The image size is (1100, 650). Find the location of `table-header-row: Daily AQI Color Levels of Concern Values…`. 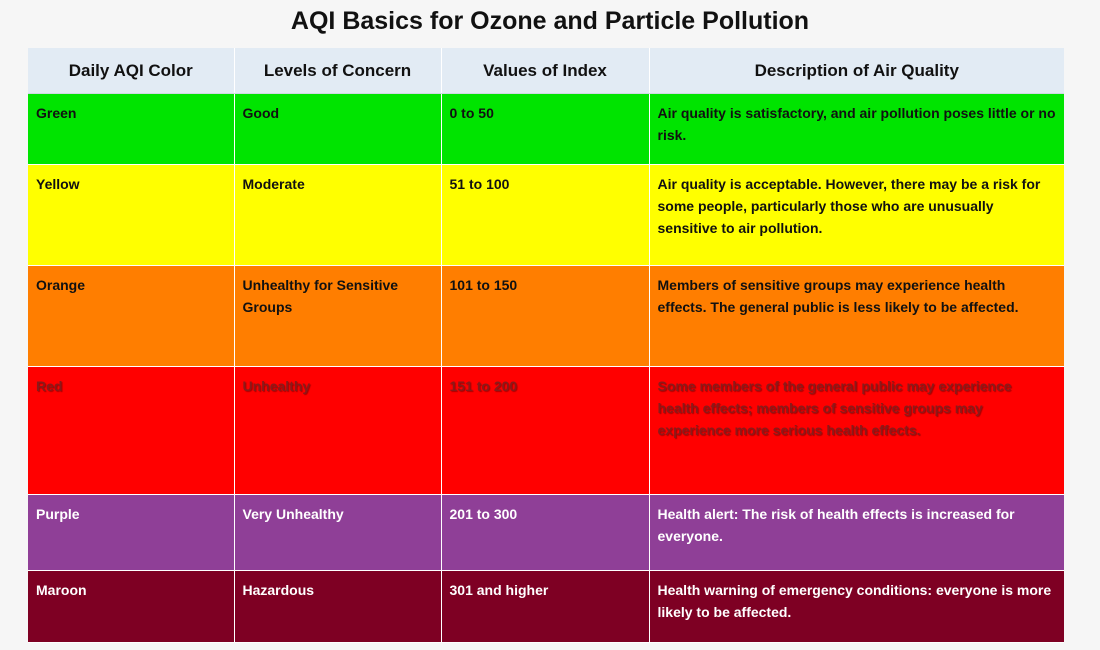

table-header-row: Daily AQI Color Levels of Concern Values… is located at coordinates (546, 71).